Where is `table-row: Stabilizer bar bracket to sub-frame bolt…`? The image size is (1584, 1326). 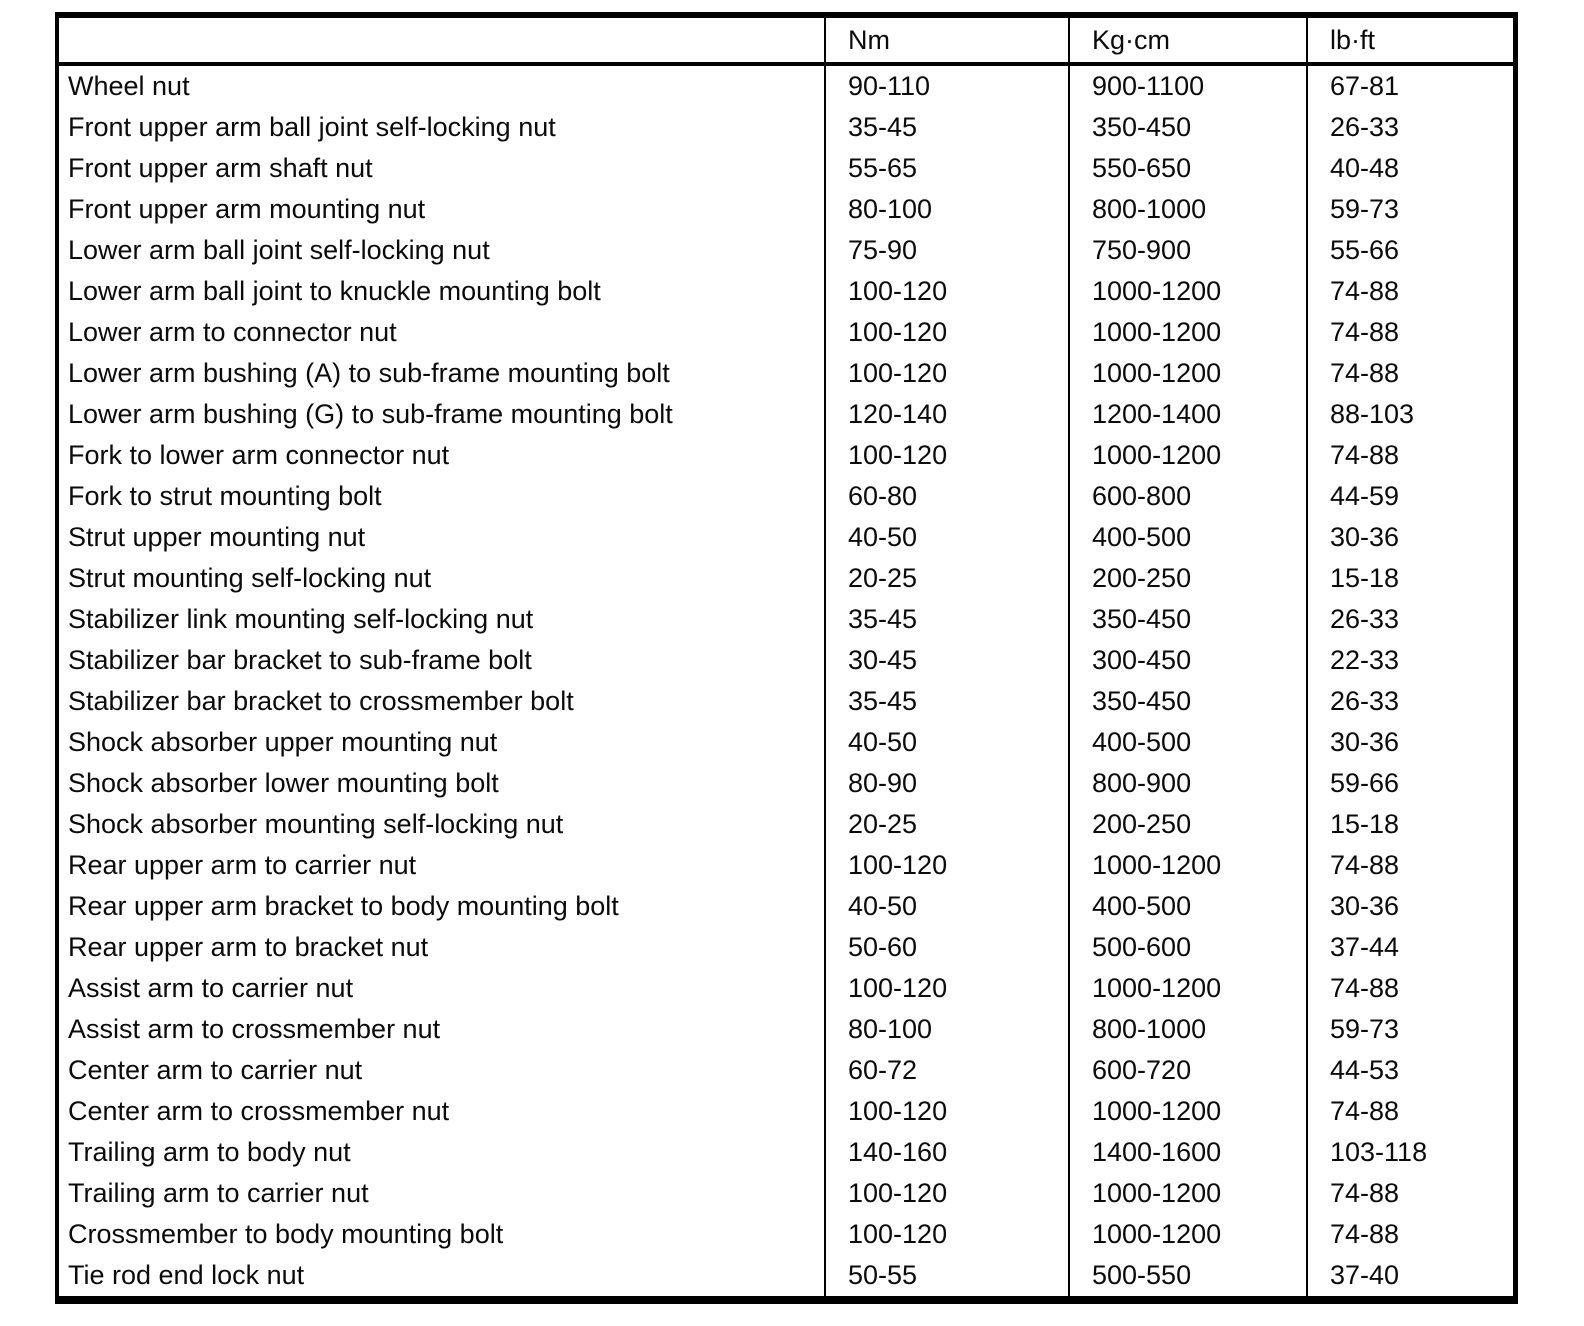 table-row: Stabilizer bar bracket to sub-frame bolt… is located at coordinates (786, 660).